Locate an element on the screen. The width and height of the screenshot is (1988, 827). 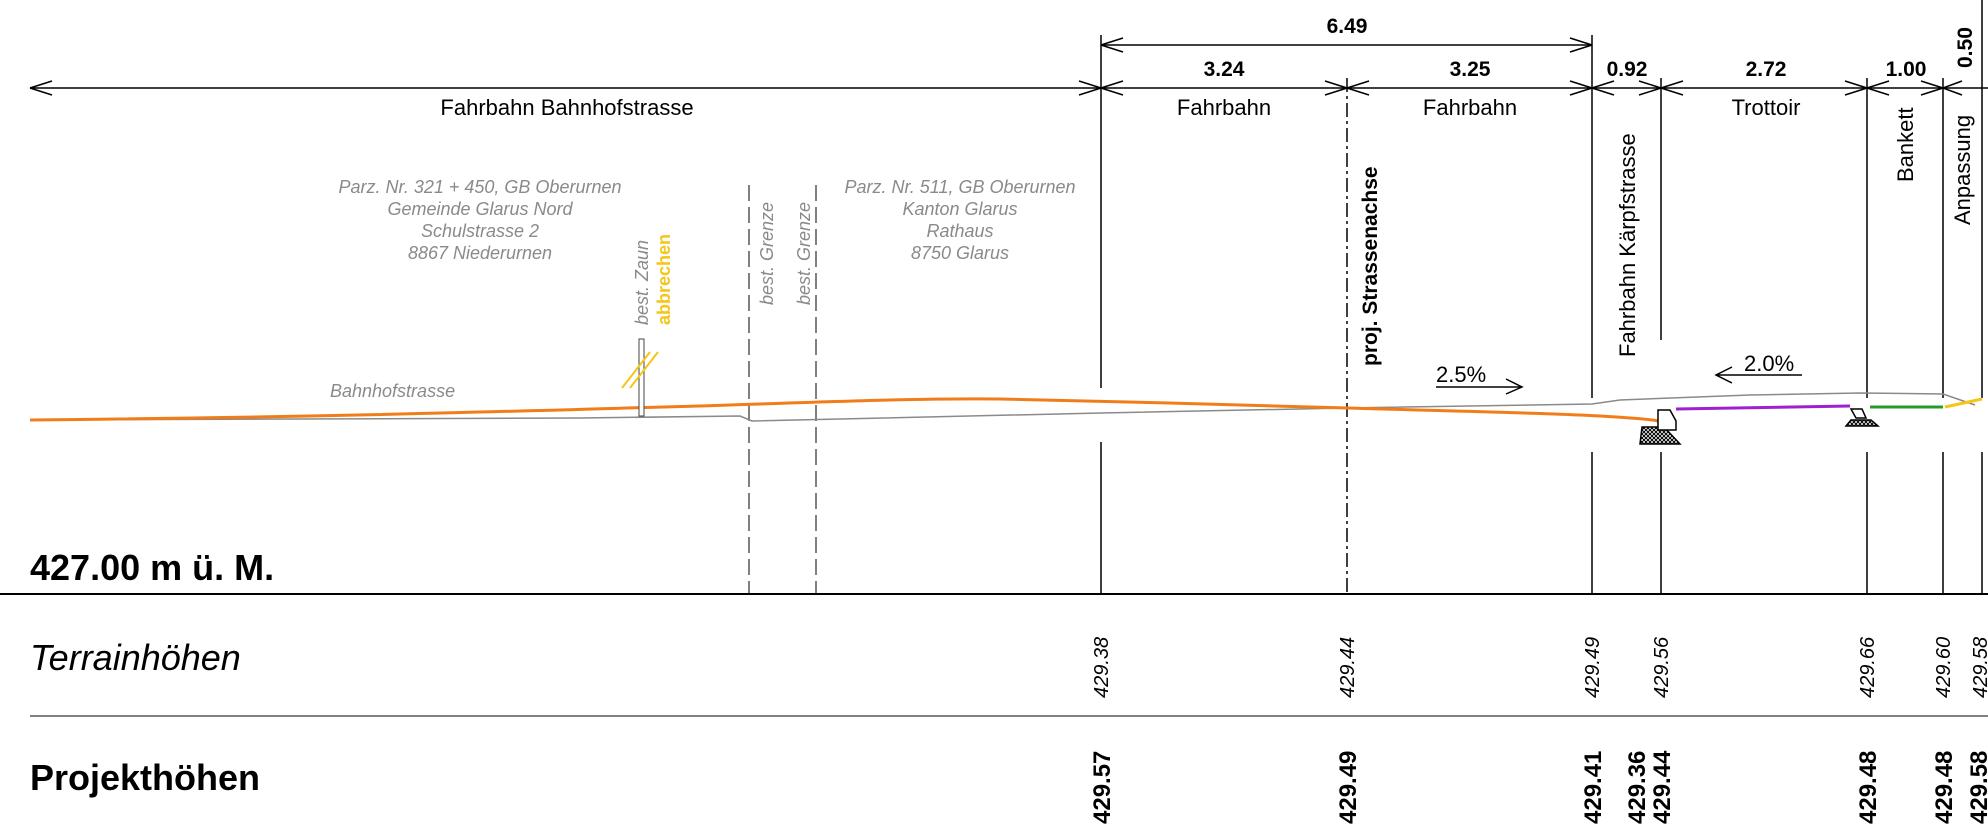
zone-bankett-label: Bankett is located at coordinates (1905, 144).